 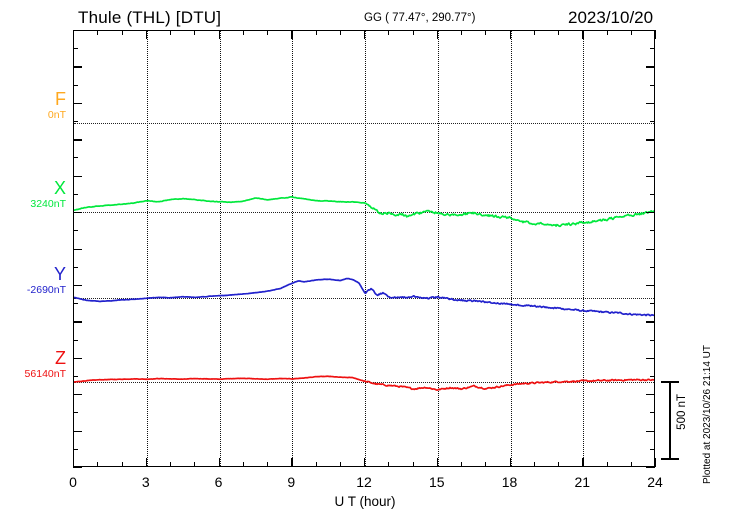 I want to click on component-baseline-value: -2690nT, so click(x=46, y=289).